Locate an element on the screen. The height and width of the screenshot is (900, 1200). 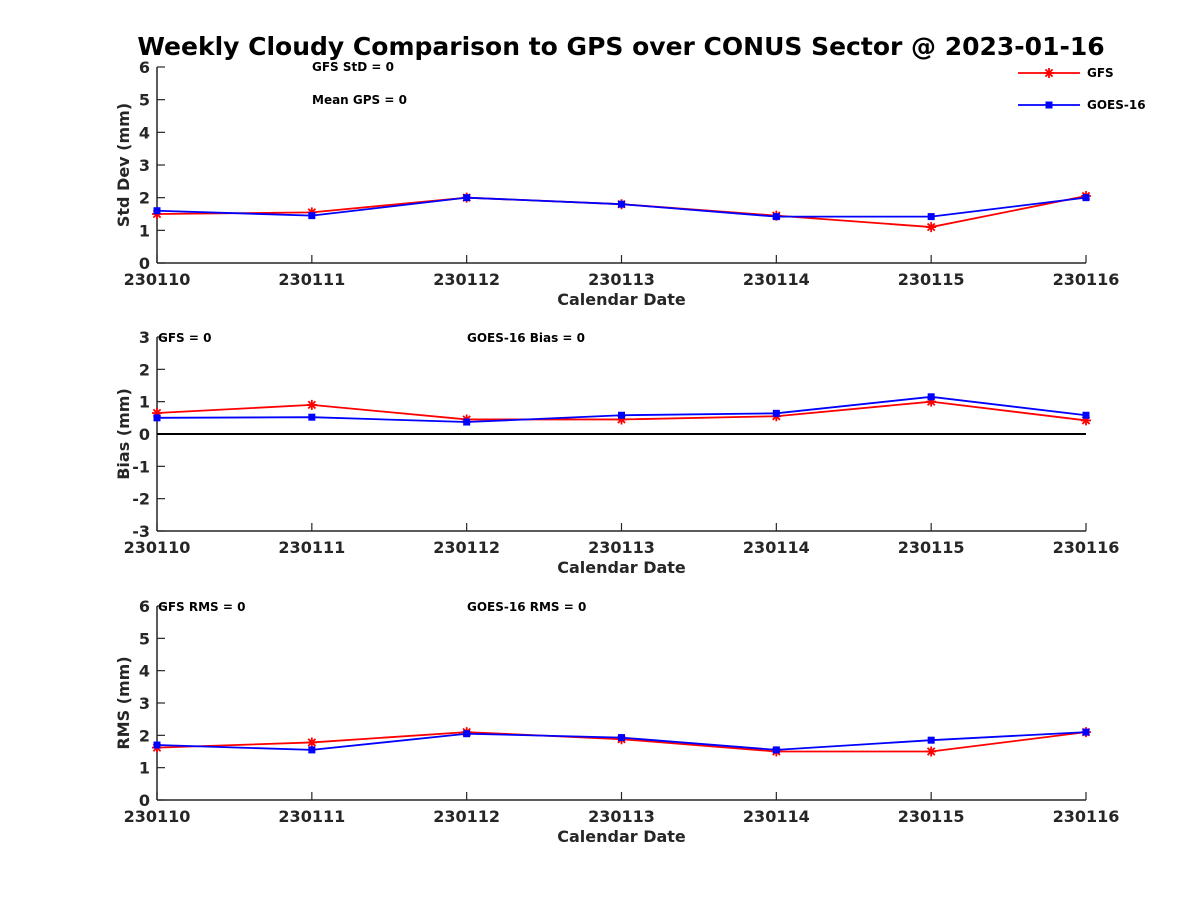
y-axis-label: Std Dev (mm) is located at coordinates (123, 165).